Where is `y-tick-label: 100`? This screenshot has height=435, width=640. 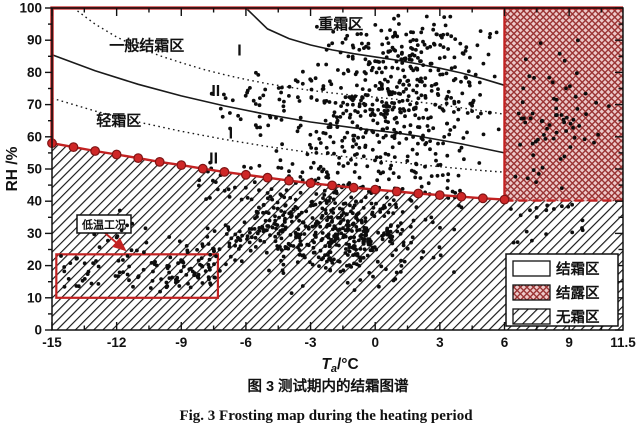
y-tick-label: 100 is located at coordinates (30, 8).